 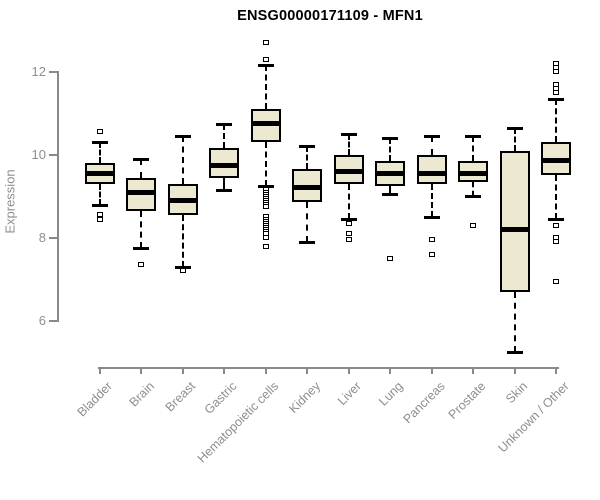 What do you see at coordinates (221, 398) in the screenshot?
I see `x-tick-label: Gastric` at bounding box center [221, 398].